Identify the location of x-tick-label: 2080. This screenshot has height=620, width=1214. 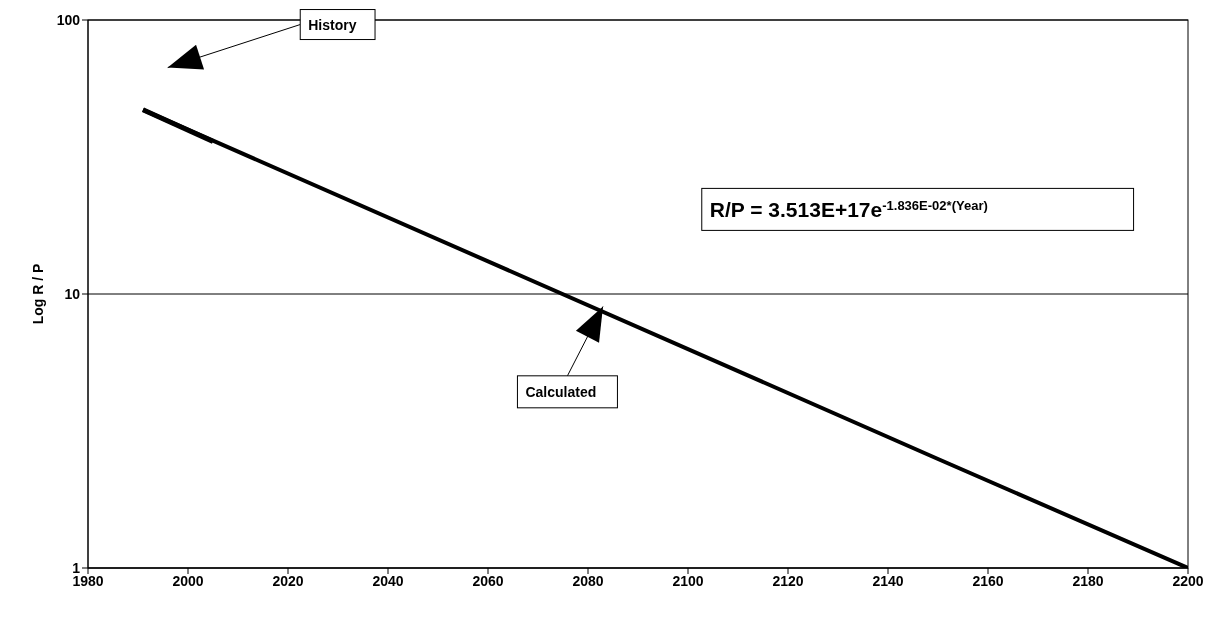
(588, 580).